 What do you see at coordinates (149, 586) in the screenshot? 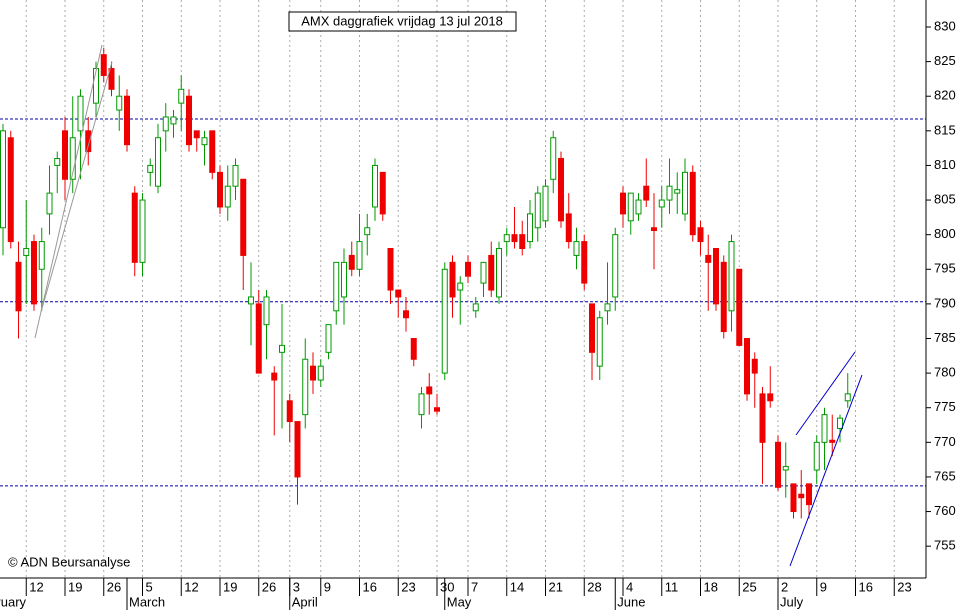
I see `x-tick-label: 5` at bounding box center [149, 586].